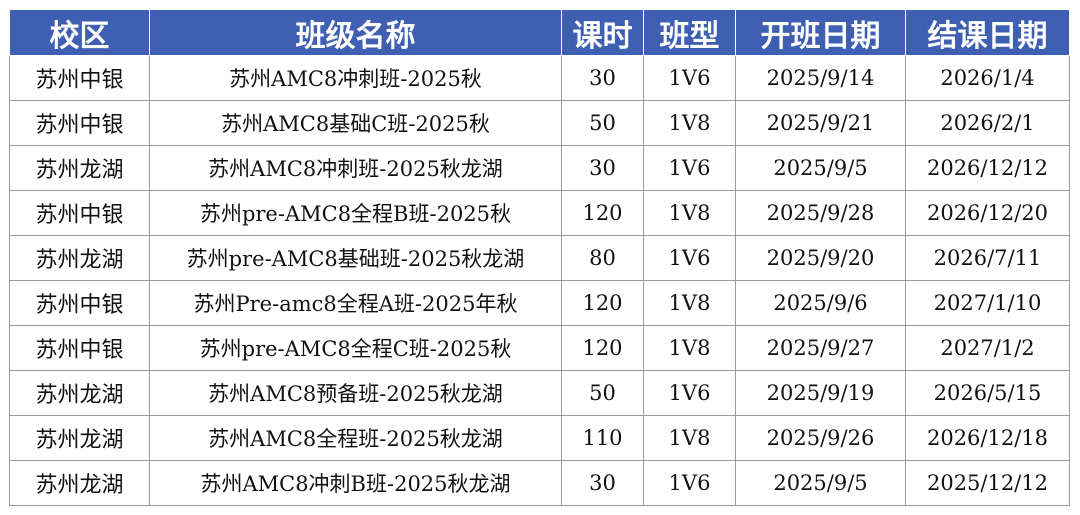  What do you see at coordinates (820, 78) in the screenshot?
I see `start-date-cell: 2025/9/14` at bounding box center [820, 78].